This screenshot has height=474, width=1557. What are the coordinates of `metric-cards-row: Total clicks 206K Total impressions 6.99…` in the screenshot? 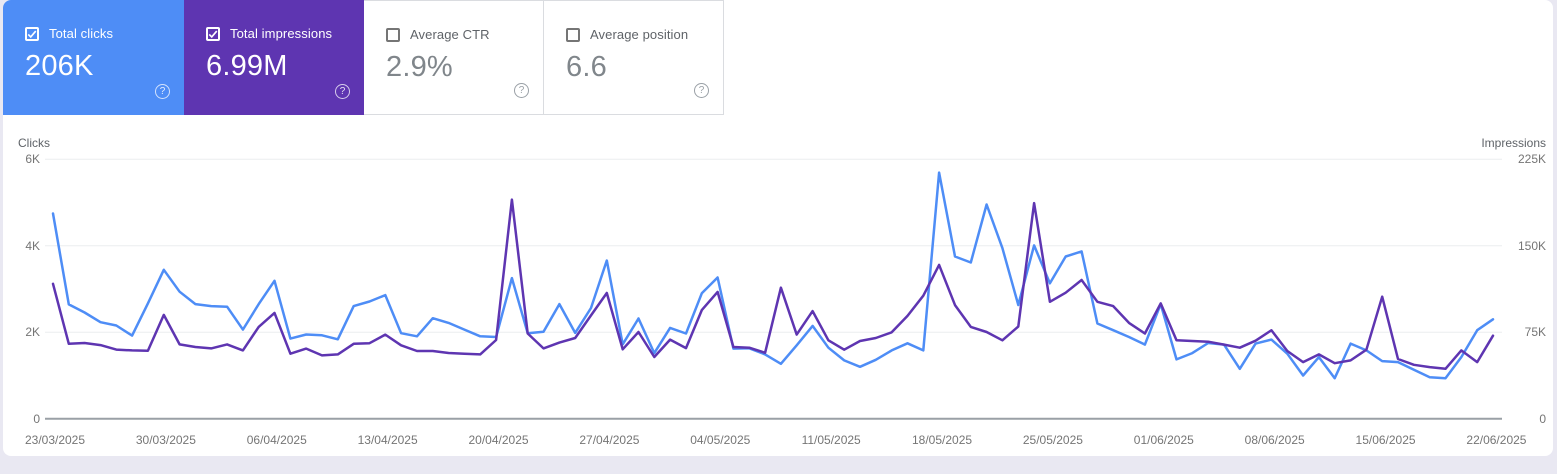 It's located at (363, 57).